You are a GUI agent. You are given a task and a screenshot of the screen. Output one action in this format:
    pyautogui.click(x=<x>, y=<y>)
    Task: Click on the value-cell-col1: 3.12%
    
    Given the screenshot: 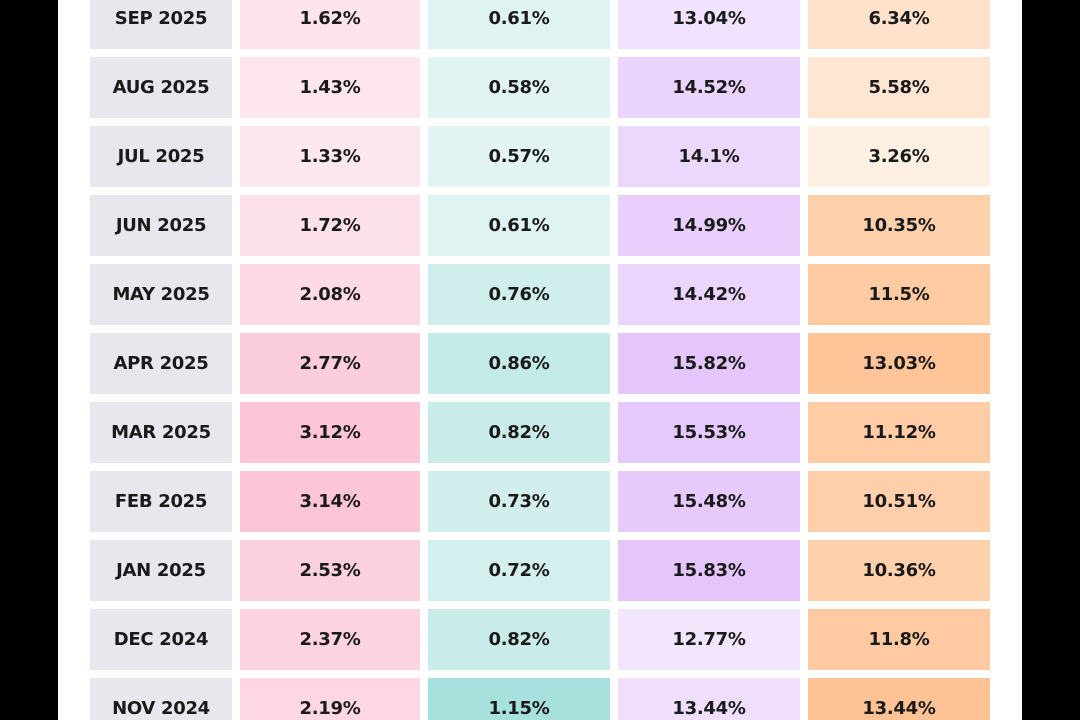 What is the action you would take?
    pyautogui.click(x=330, y=432)
    